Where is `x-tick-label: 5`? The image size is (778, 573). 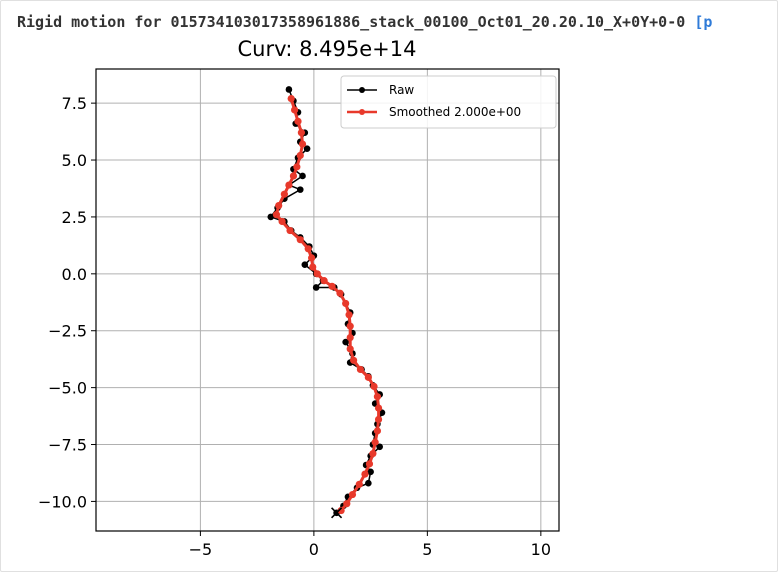 x-tick-label: 5 is located at coordinates (427, 549).